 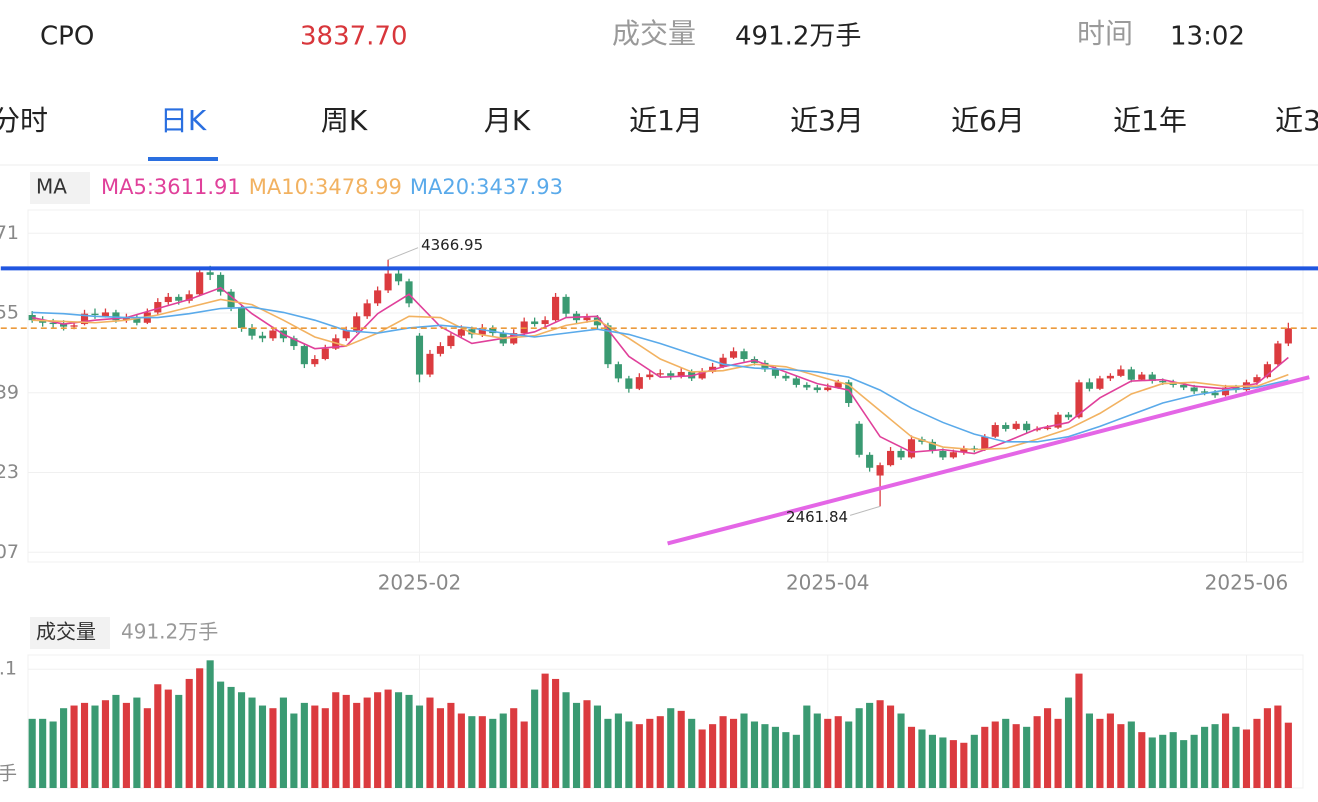 I want to click on y-tick-label: 3955, so click(x=9, y=313).